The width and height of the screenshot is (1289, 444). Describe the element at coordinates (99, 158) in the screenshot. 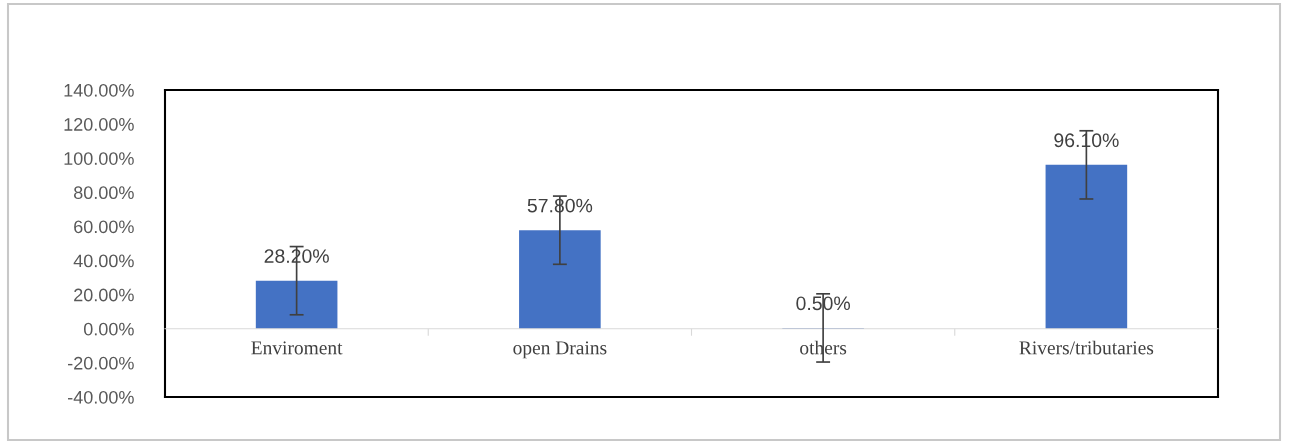

I see `y-tick-label: 100.00%` at that location.